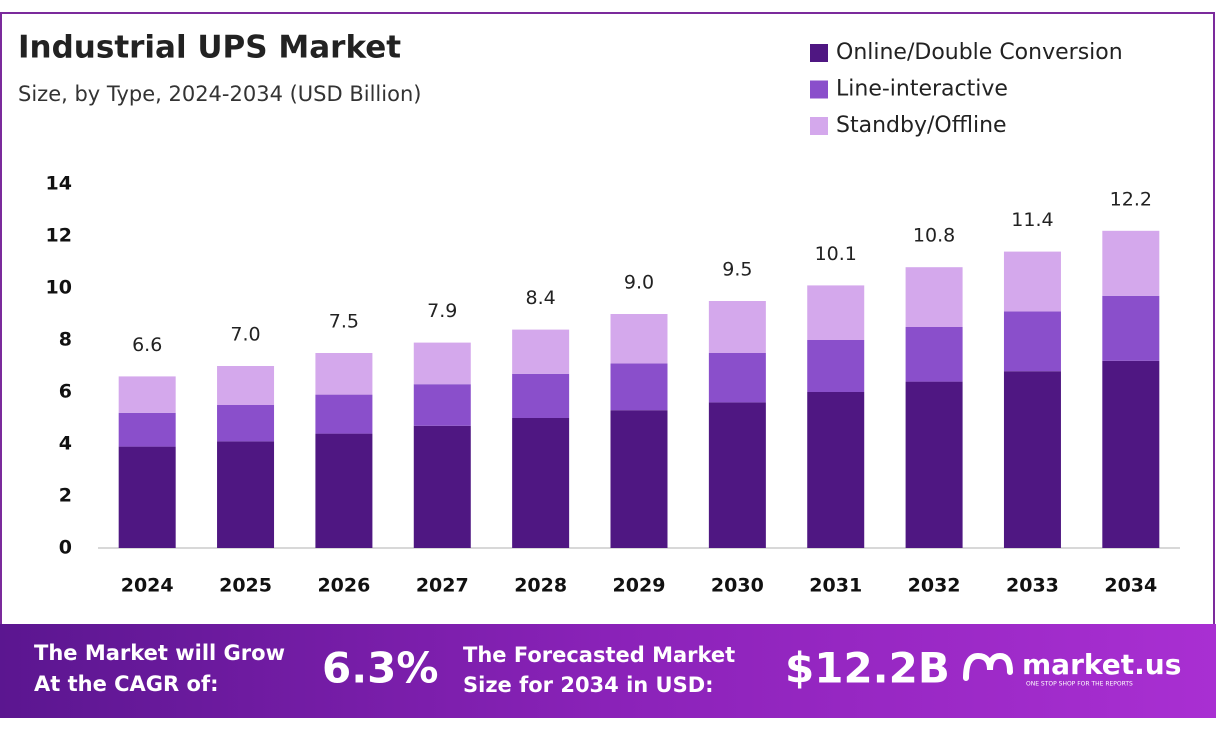 The height and width of the screenshot is (737, 1216). Describe the element at coordinates (608, 671) in the screenshot. I see `footer-banner` at that location.